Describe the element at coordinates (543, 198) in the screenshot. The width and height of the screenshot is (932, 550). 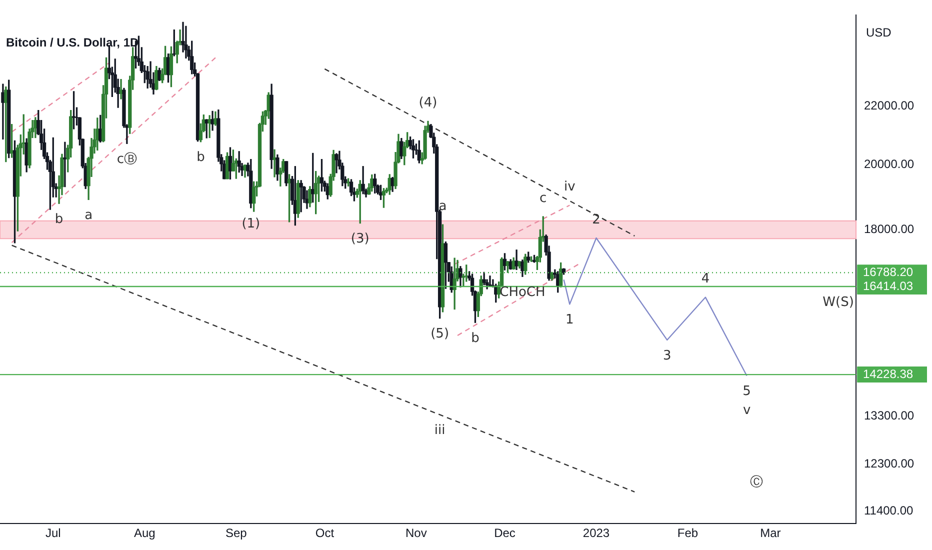
I see `annotation: c` at that location.